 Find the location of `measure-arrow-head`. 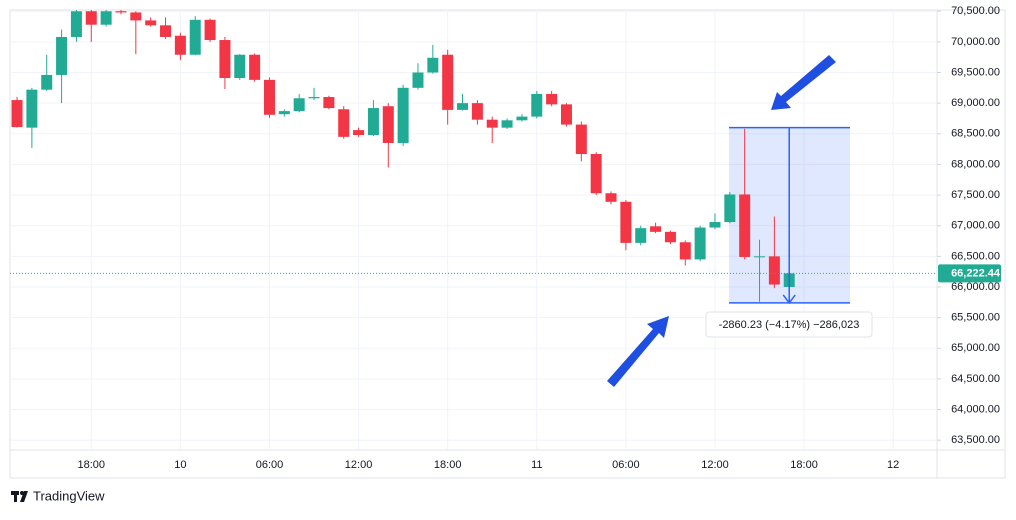

measure-arrow-head is located at coordinates (789, 299).